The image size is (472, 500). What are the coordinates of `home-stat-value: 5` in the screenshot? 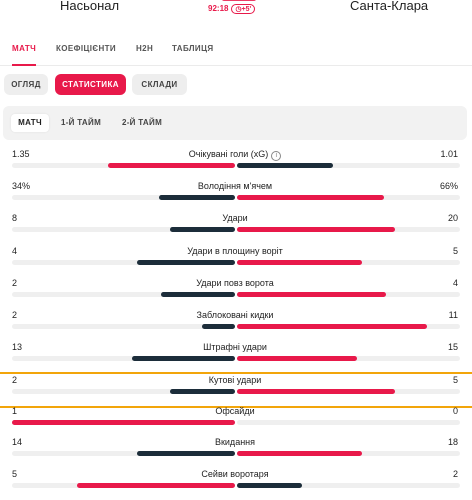 It's located at (15, 474).